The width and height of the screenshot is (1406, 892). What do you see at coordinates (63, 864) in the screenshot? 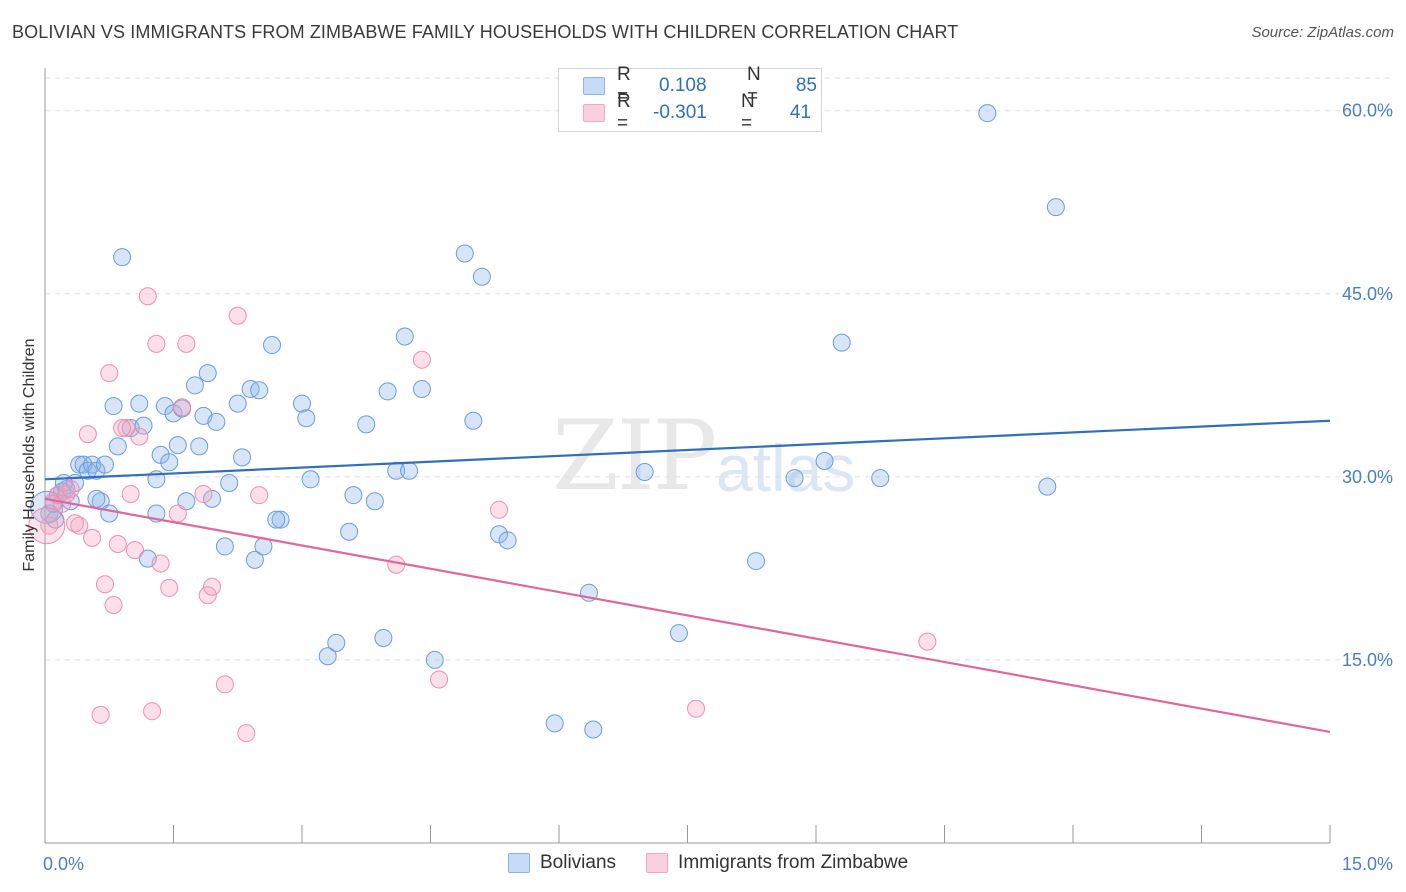
I see `x-tick-label: 0.0%` at bounding box center [63, 864].